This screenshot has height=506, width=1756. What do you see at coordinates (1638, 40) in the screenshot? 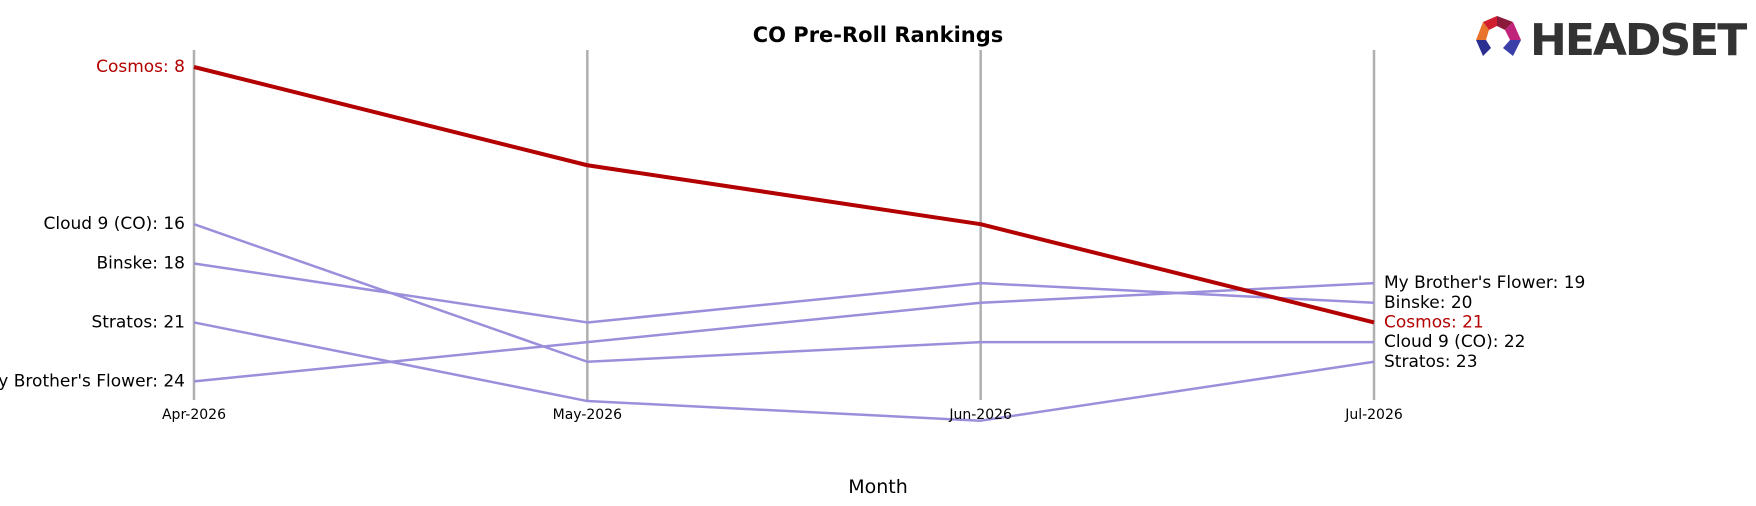
I see `logo-text: HEADSET` at bounding box center [1638, 40].